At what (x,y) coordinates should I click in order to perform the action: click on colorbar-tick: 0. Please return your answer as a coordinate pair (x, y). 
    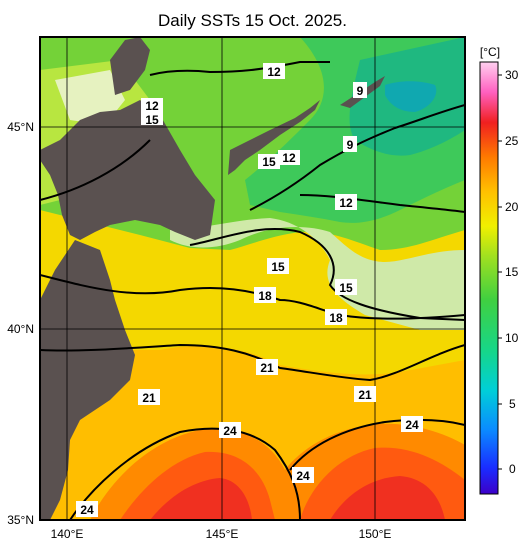
    Looking at the image, I should click on (512, 469).